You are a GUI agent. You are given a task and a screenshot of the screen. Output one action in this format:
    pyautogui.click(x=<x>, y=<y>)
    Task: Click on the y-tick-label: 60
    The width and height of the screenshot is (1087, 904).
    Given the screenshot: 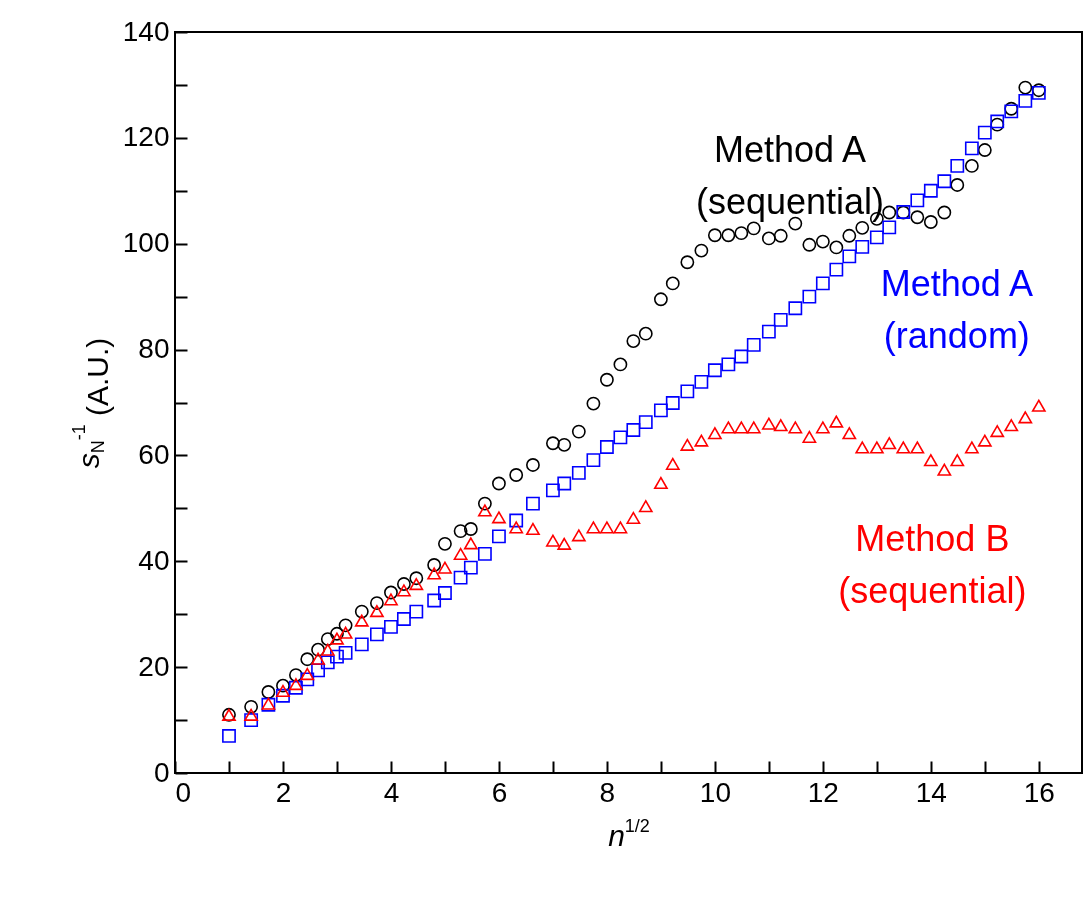 What is the action you would take?
    pyautogui.click(x=154, y=454)
    